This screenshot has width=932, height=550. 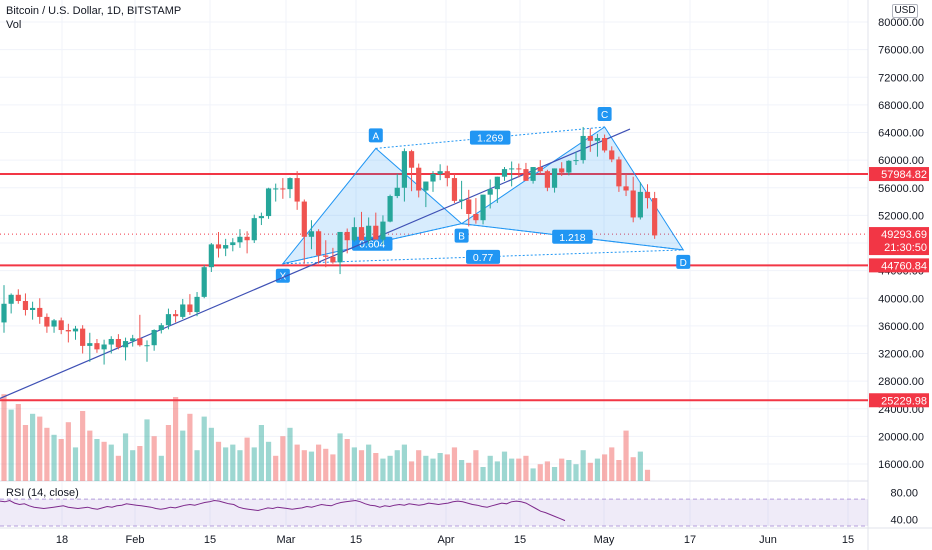 What do you see at coordinates (905, 11) in the screenshot?
I see `currency-button: USD` at bounding box center [905, 11].